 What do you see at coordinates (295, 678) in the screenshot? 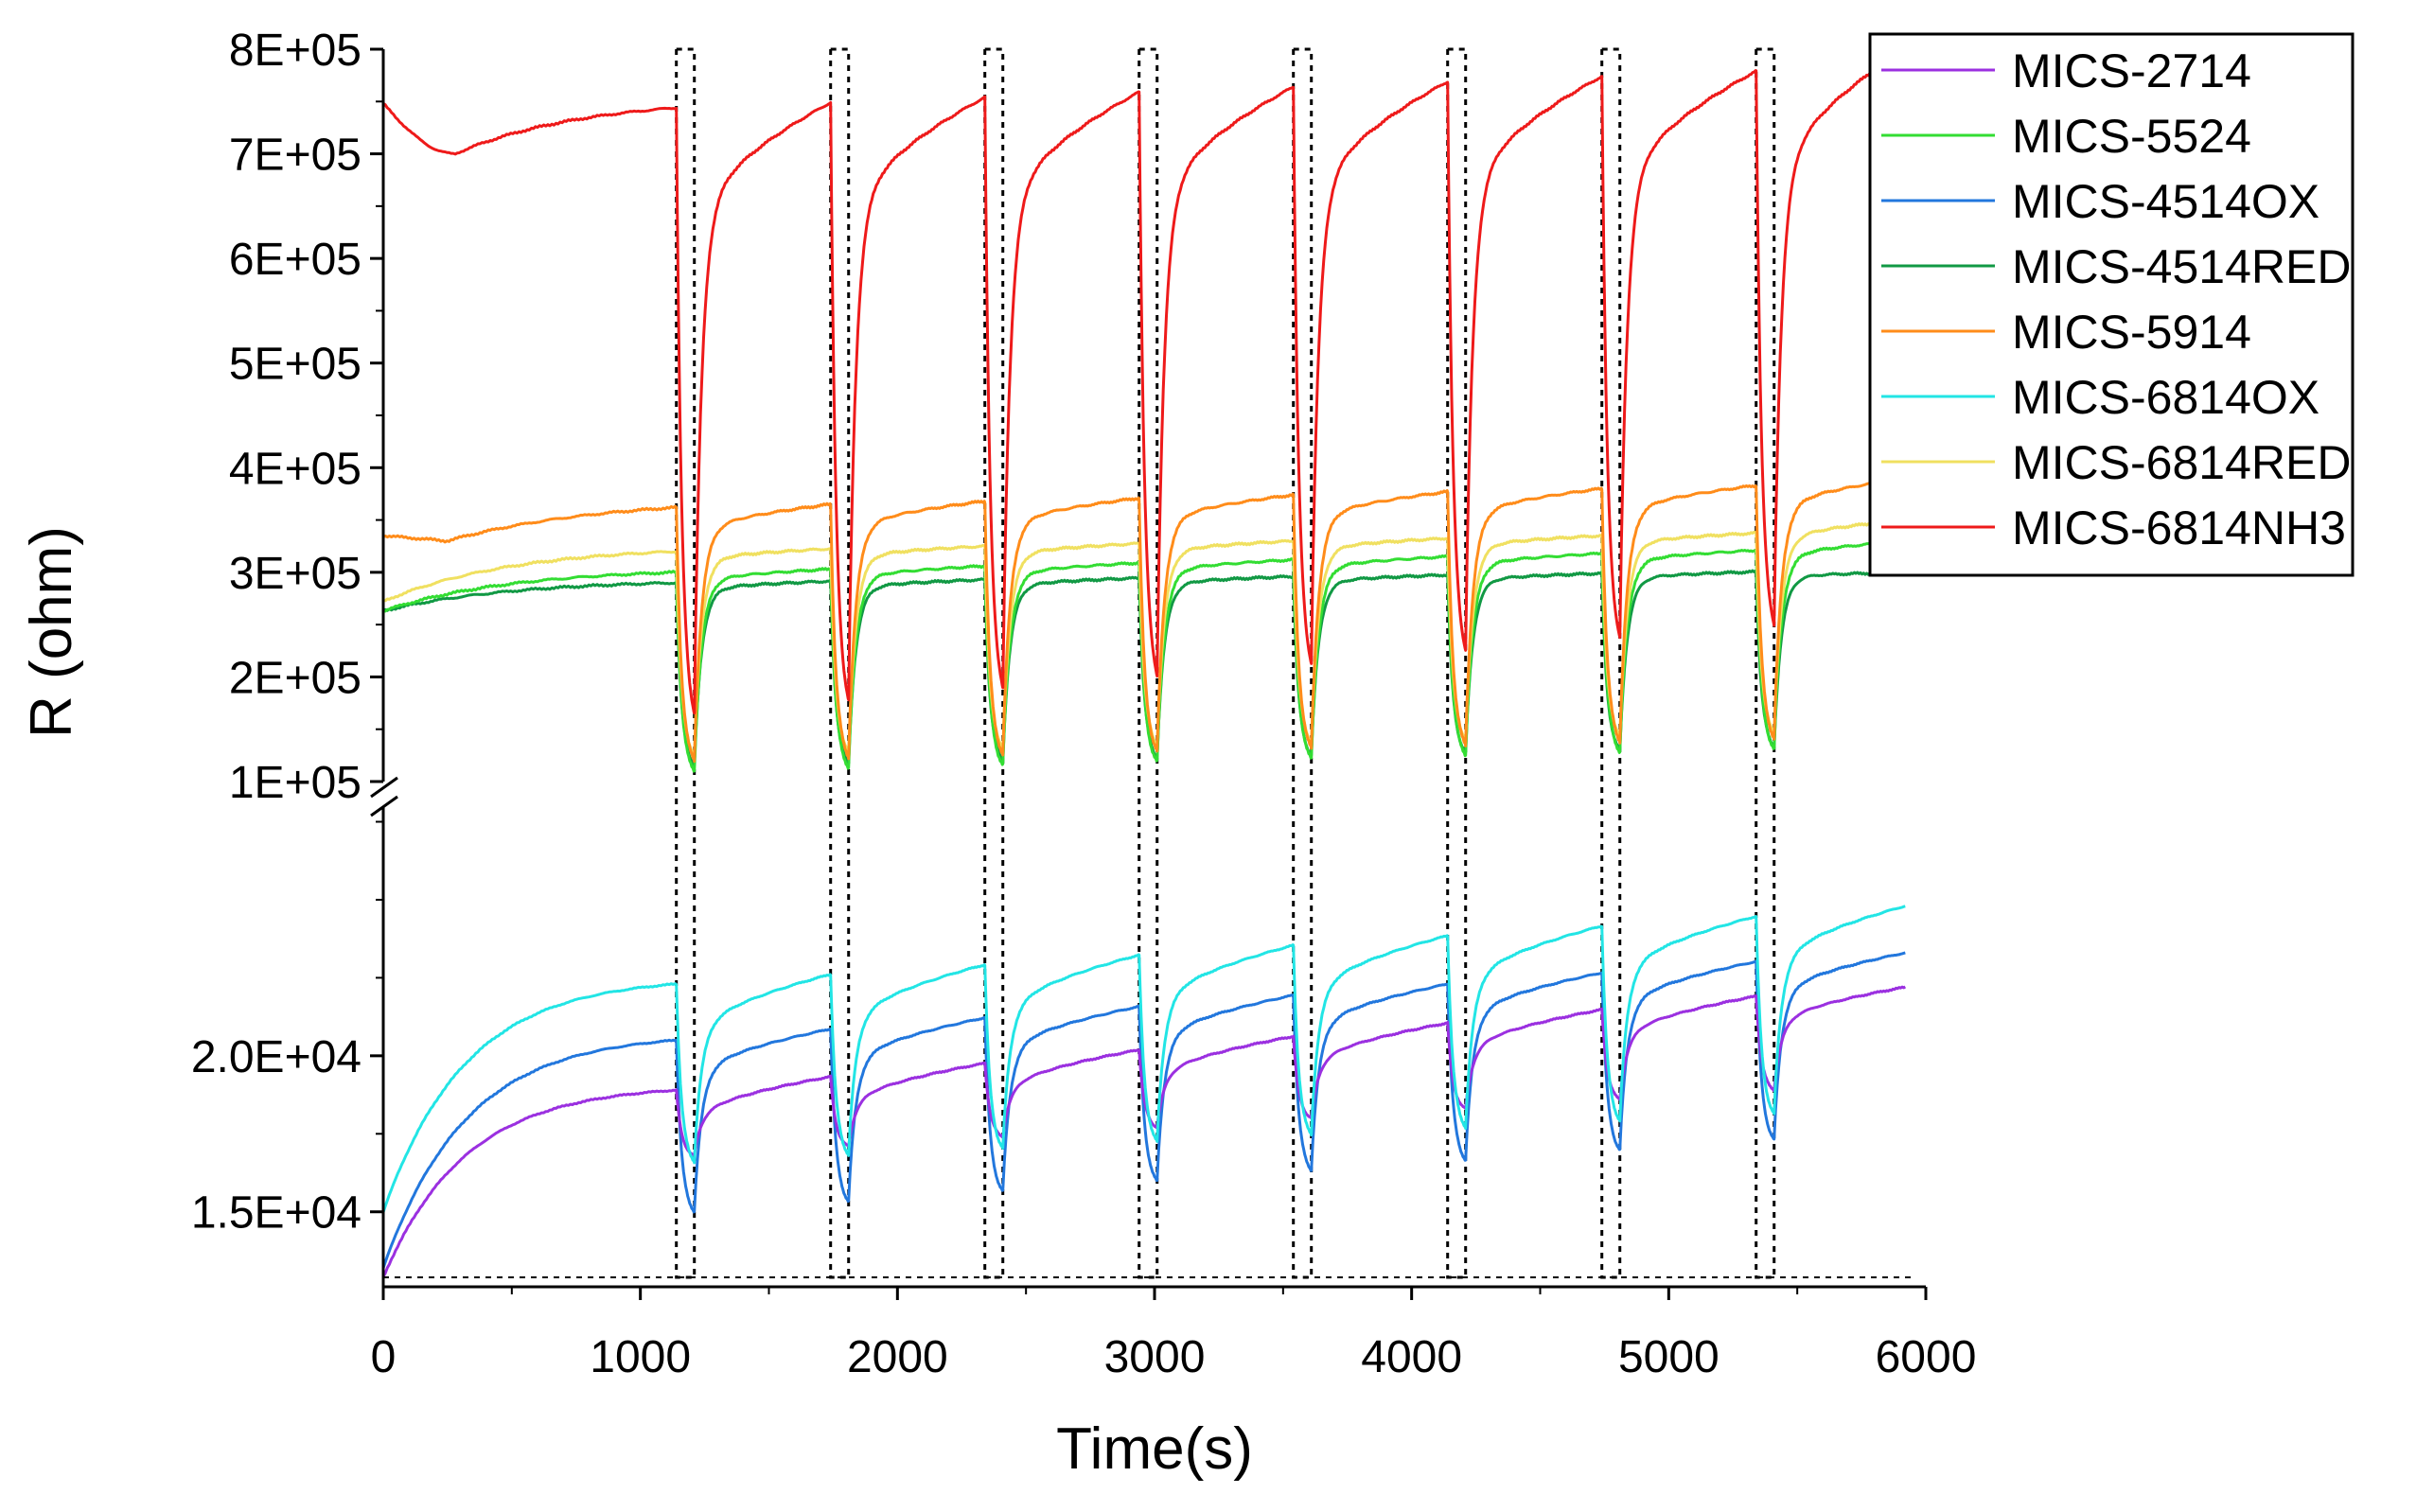
I see `y-tick-label: 2E+05` at bounding box center [295, 678].